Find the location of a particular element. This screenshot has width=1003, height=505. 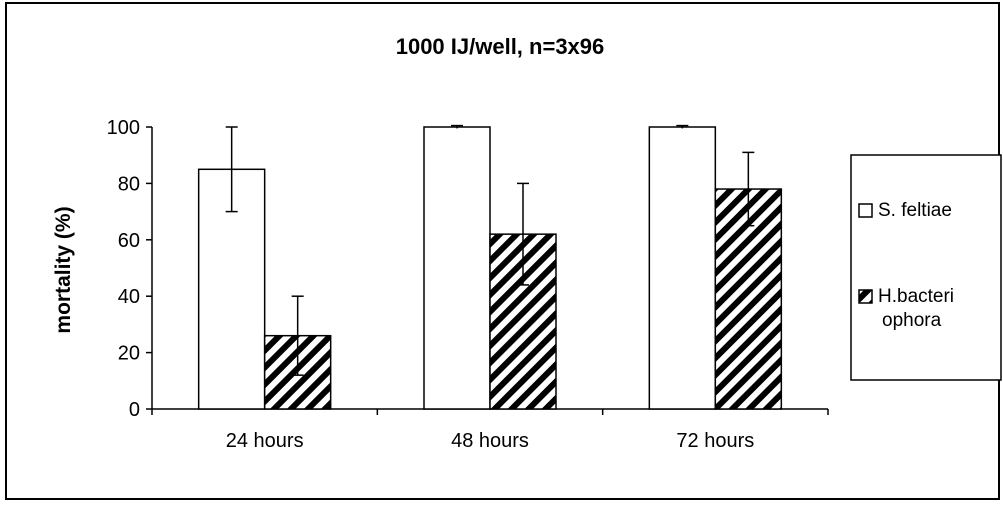

legend-swatch-s-feltiae is located at coordinates (865, 210).